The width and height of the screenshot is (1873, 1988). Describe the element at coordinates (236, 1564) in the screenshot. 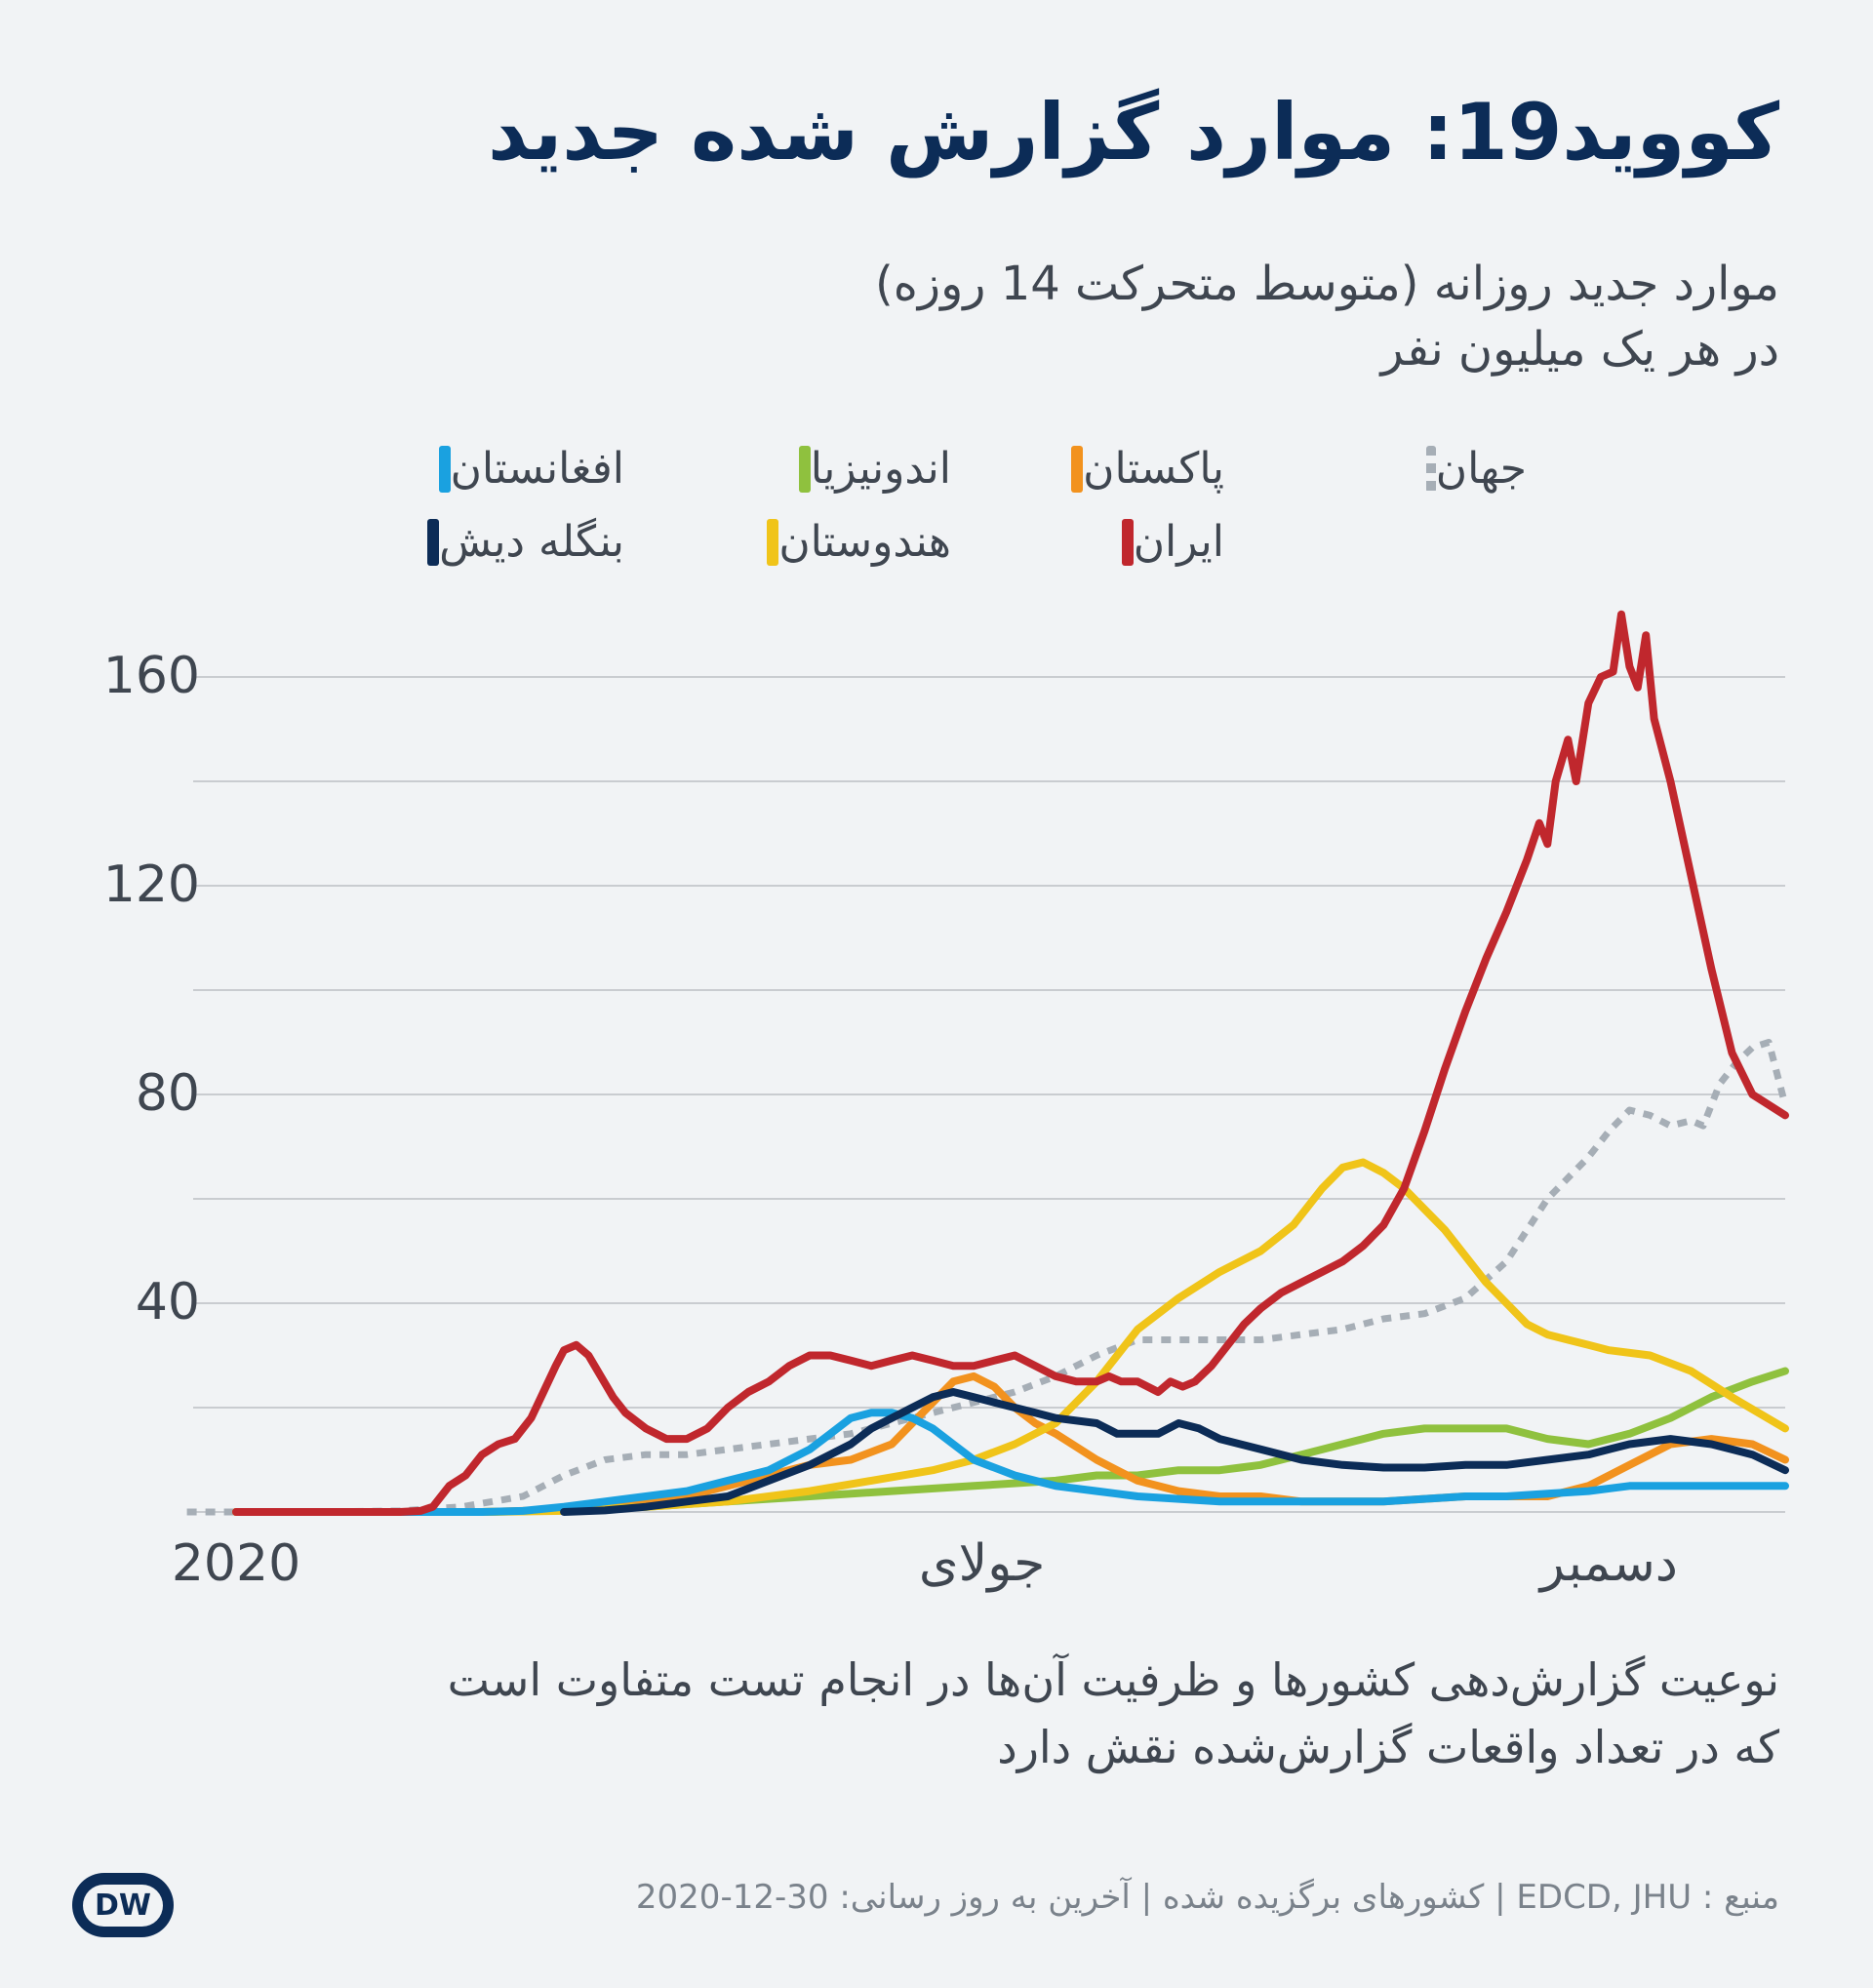

I see `x-tick-label-0: 2020` at that location.